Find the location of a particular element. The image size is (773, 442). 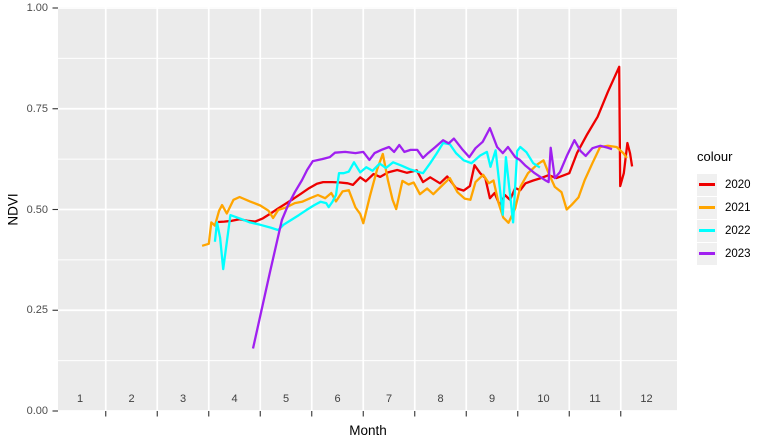

x-tick-label: 6 is located at coordinates (337, 399).